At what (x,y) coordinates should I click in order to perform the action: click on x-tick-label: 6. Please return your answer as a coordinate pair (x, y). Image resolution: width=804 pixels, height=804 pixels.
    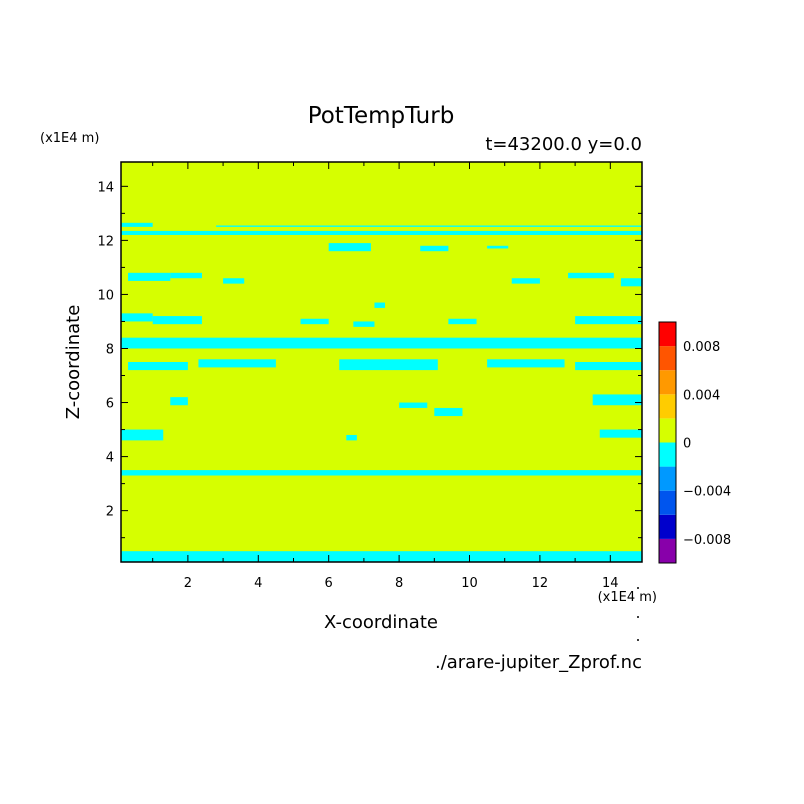
    Looking at the image, I should click on (329, 583).